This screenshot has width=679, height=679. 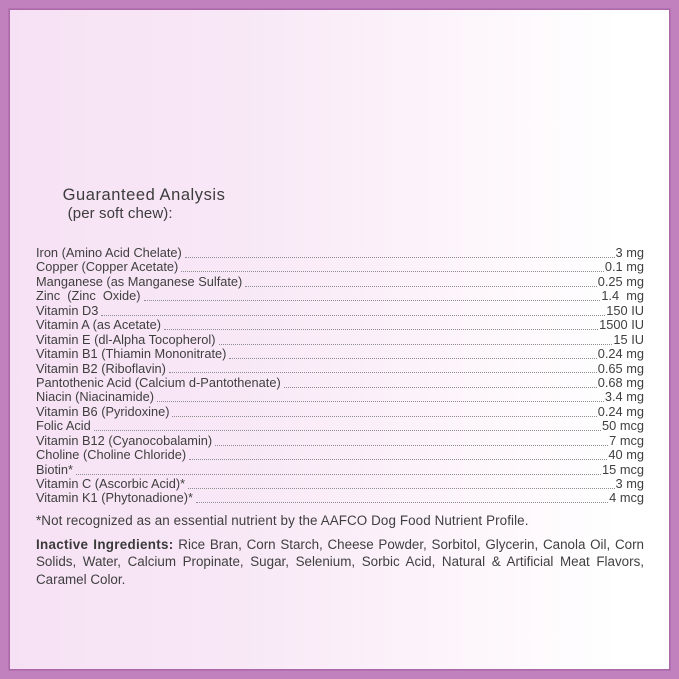 I want to click on nutrient-row: Vitamin C (Ascorbic Acid)* 3 mg, so click(x=340, y=483).